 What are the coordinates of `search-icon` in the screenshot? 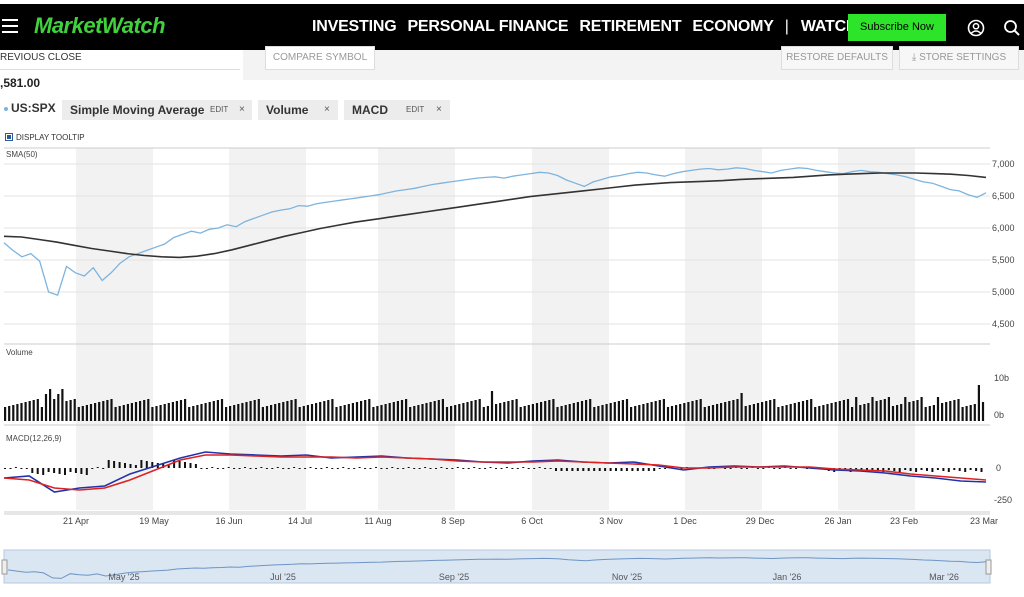 It's located at (1012, 28).